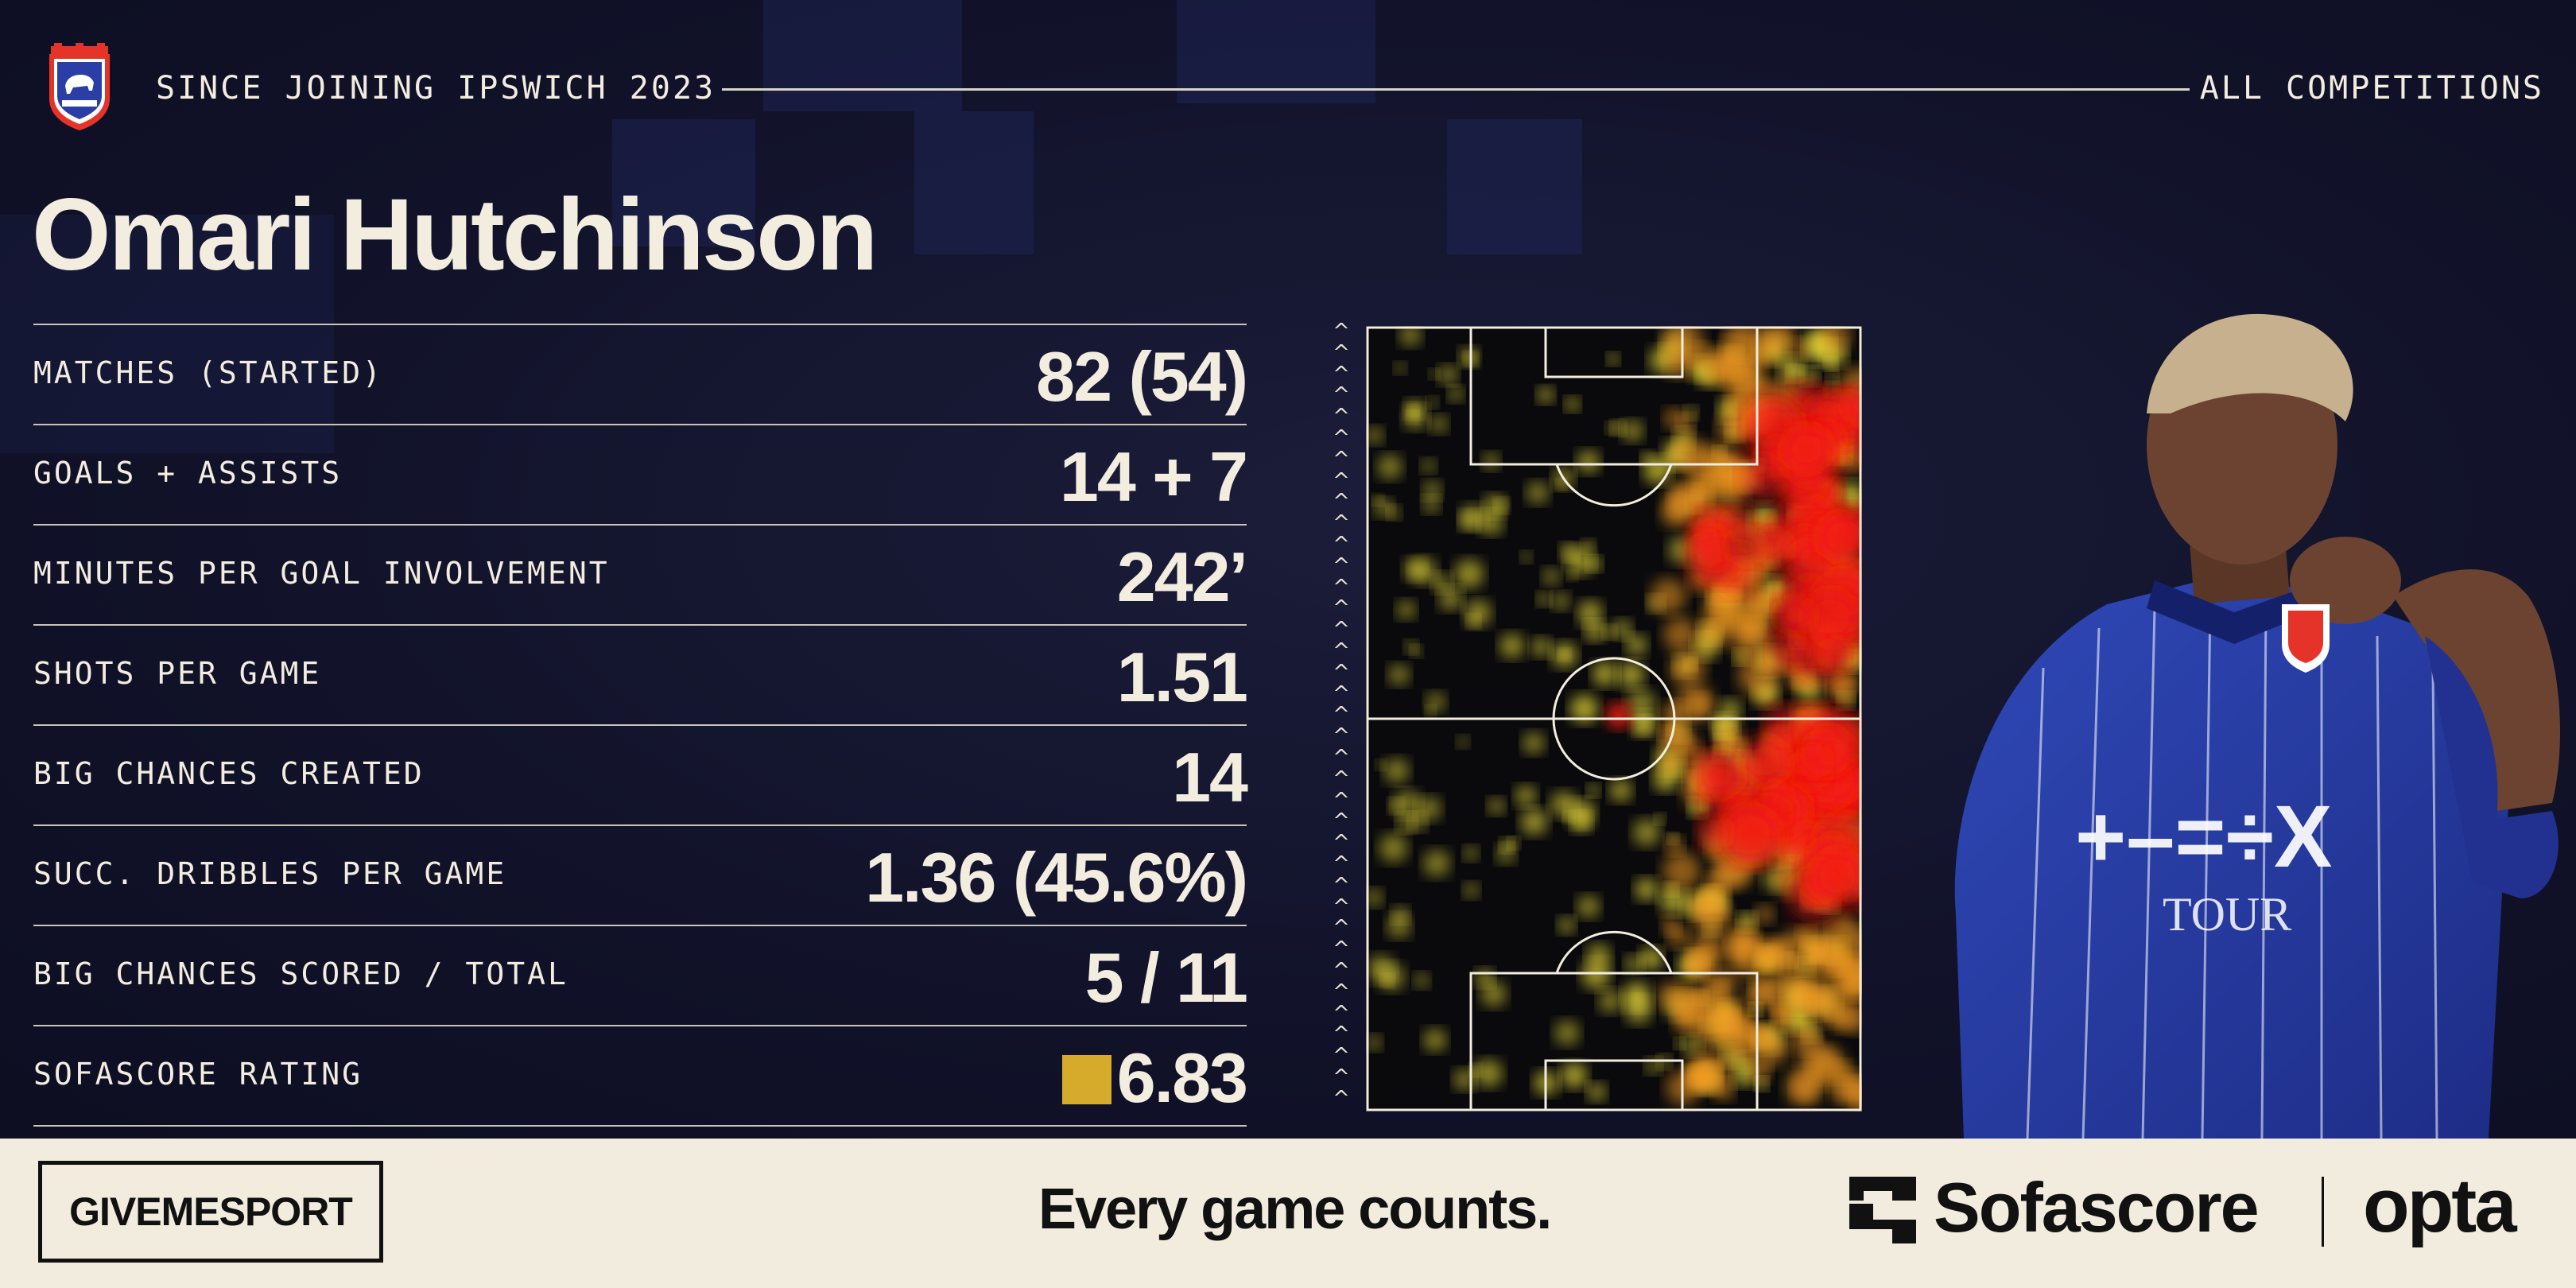 This screenshot has width=2576, height=1288. Describe the element at coordinates (641, 1076) in the screenshot. I see `stat-row-rating: SOFASCORE RATING 6.83` at that location.